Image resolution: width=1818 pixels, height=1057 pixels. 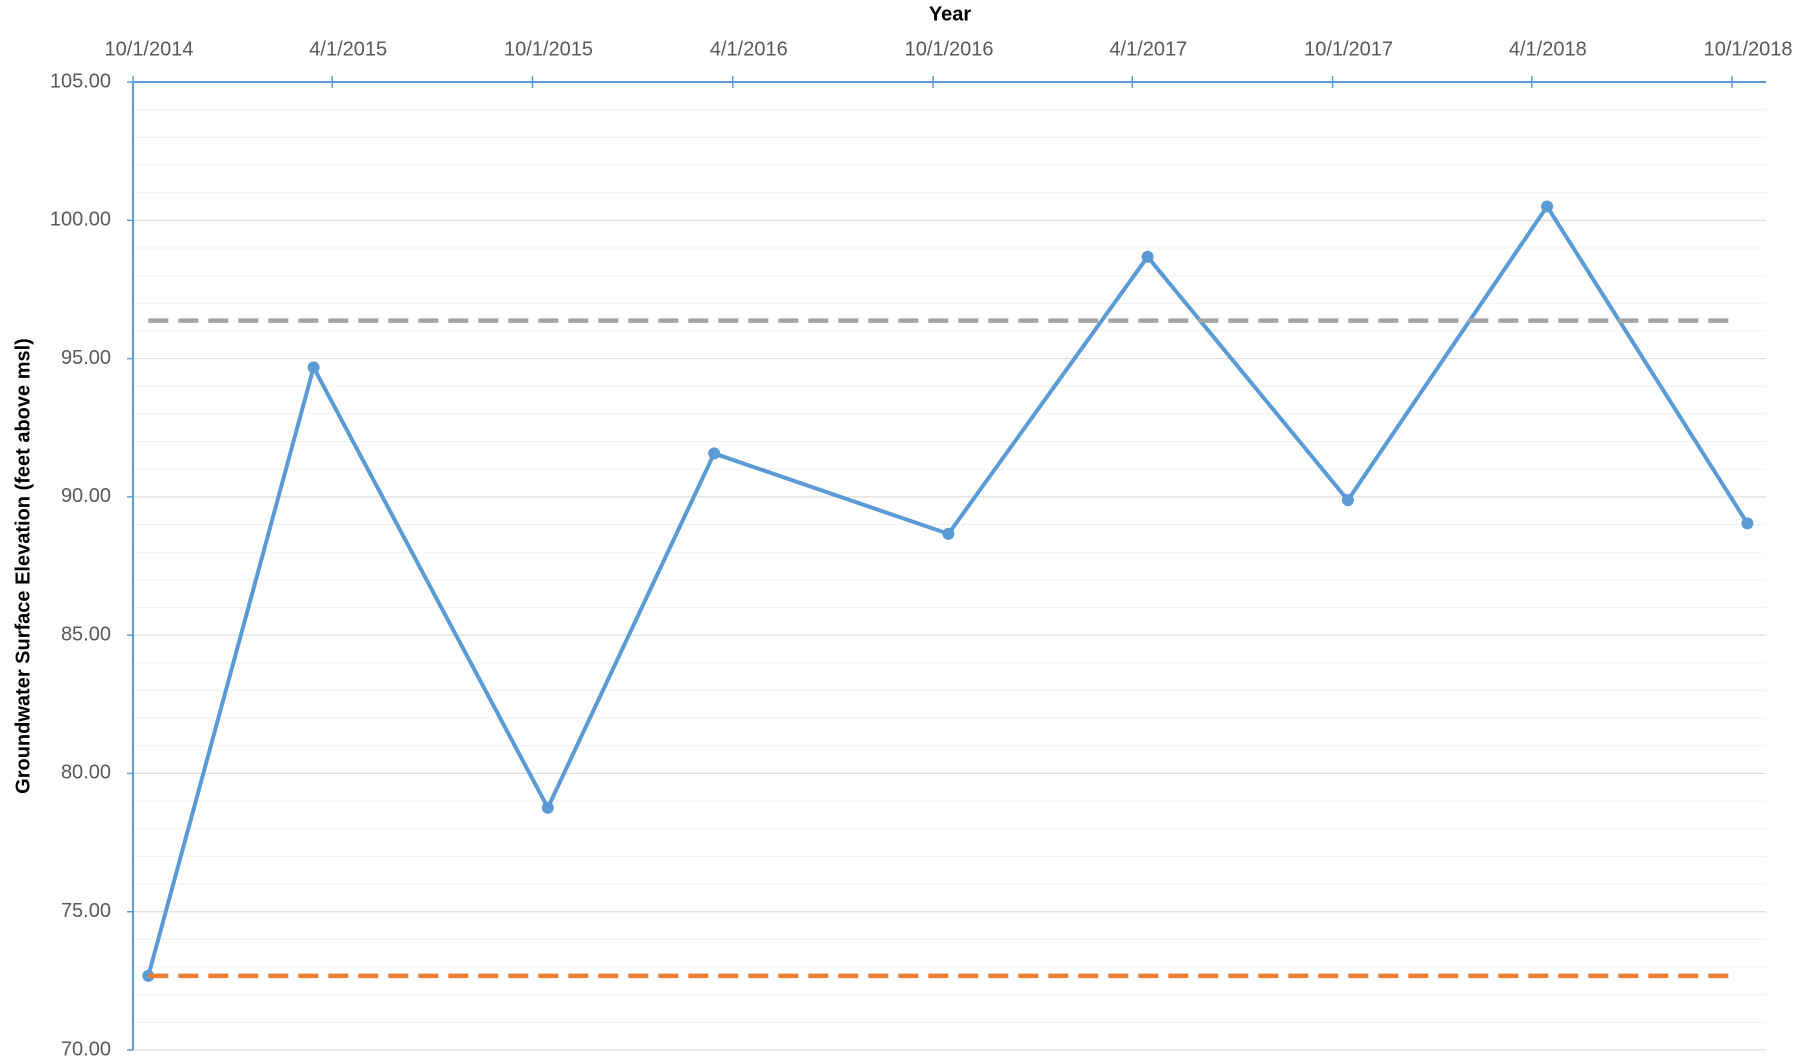 I want to click on x-tick-label: 10/1/2015, so click(x=548, y=49).